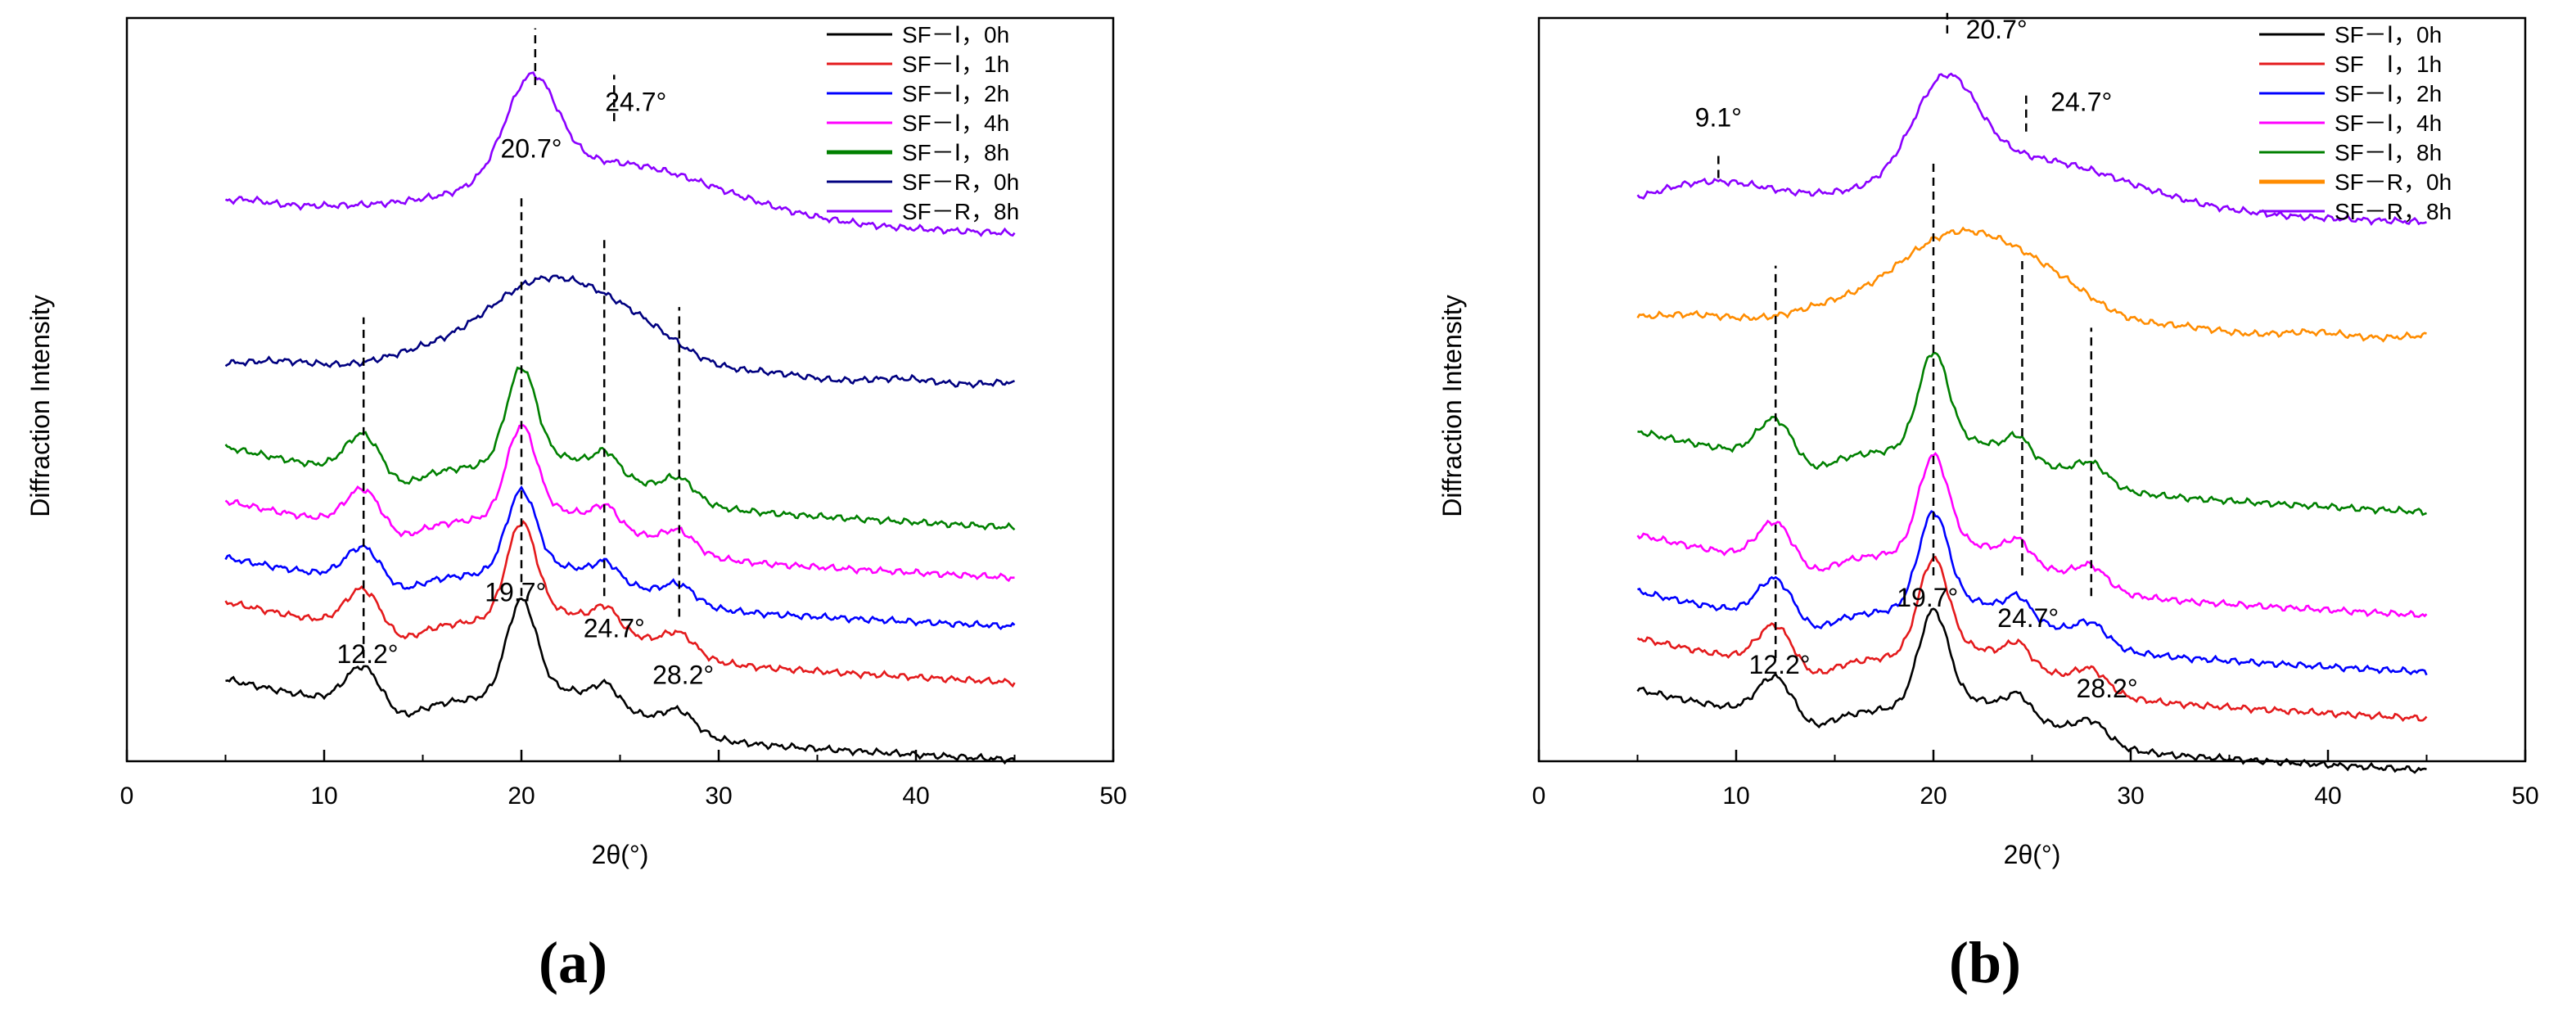 This screenshot has height=1033, width=2576. What do you see at coordinates (2388, 64) in the screenshot?
I see `legend-entry: SF Ⅰ，1h` at bounding box center [2388, 64].